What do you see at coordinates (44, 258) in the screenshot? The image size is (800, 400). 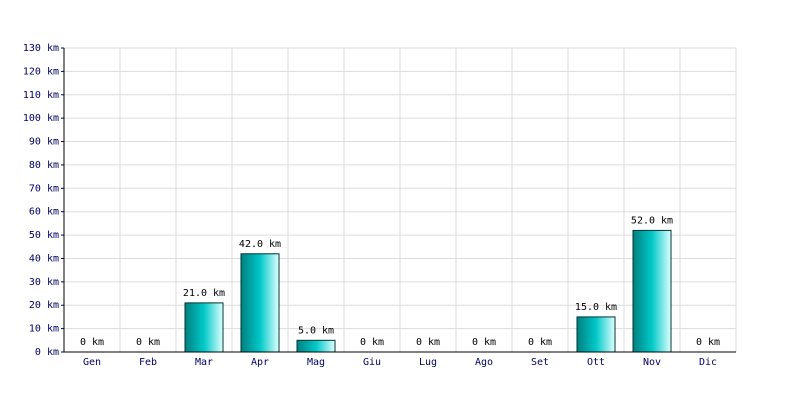 I see `y-tick-label: 40 km` at bounding box center [44, 258].